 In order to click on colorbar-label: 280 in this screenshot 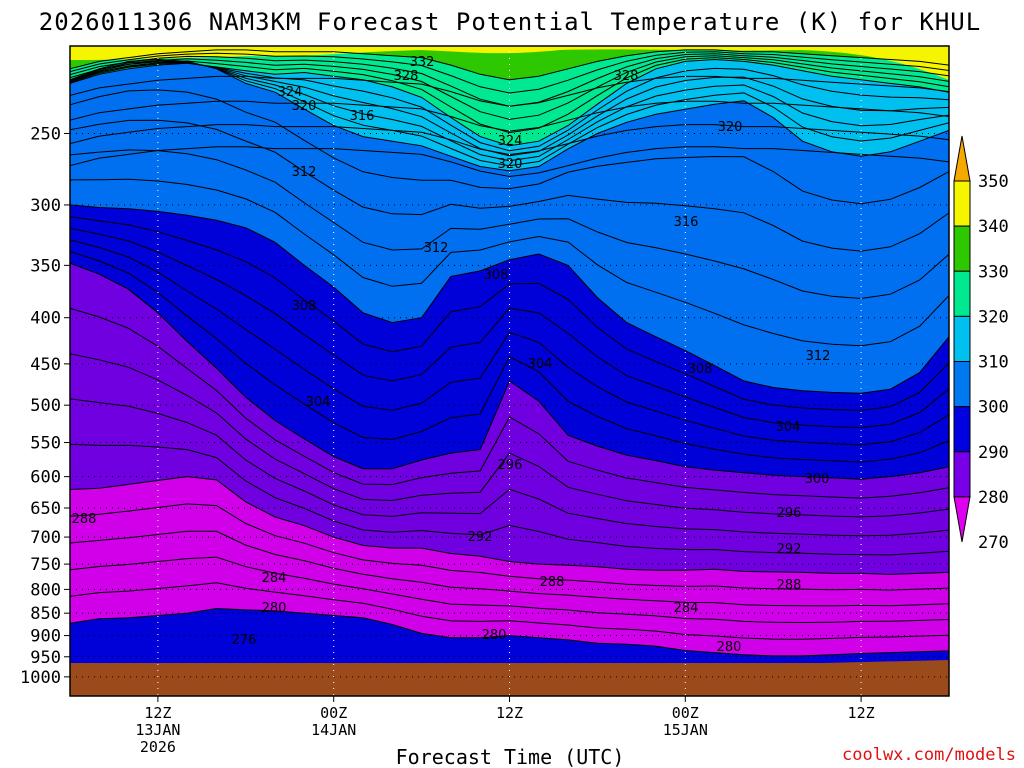, I will do `click(993, 498)`.